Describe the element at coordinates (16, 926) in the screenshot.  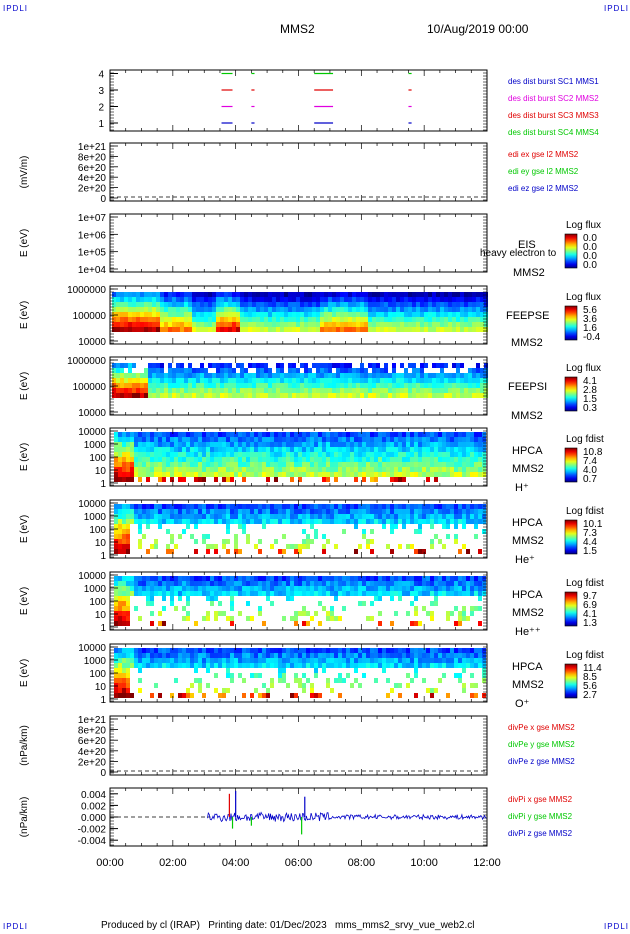
I see `corner-label-bl: IPDLI` at that location.